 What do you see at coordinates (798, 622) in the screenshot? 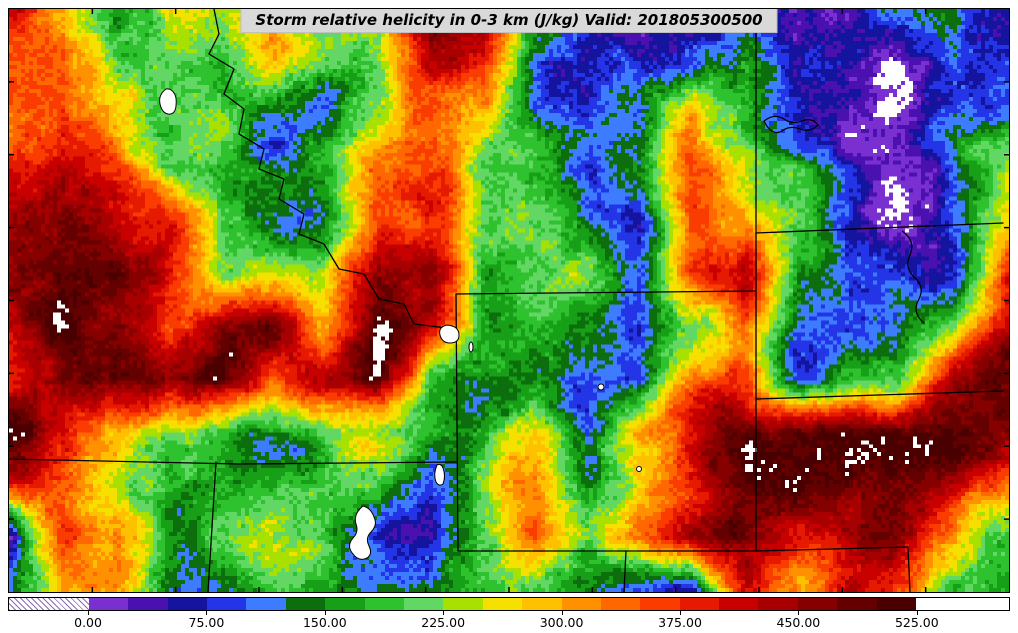
I see `colorbar-tick-label: 450.00` at bounding box center [798, 622].